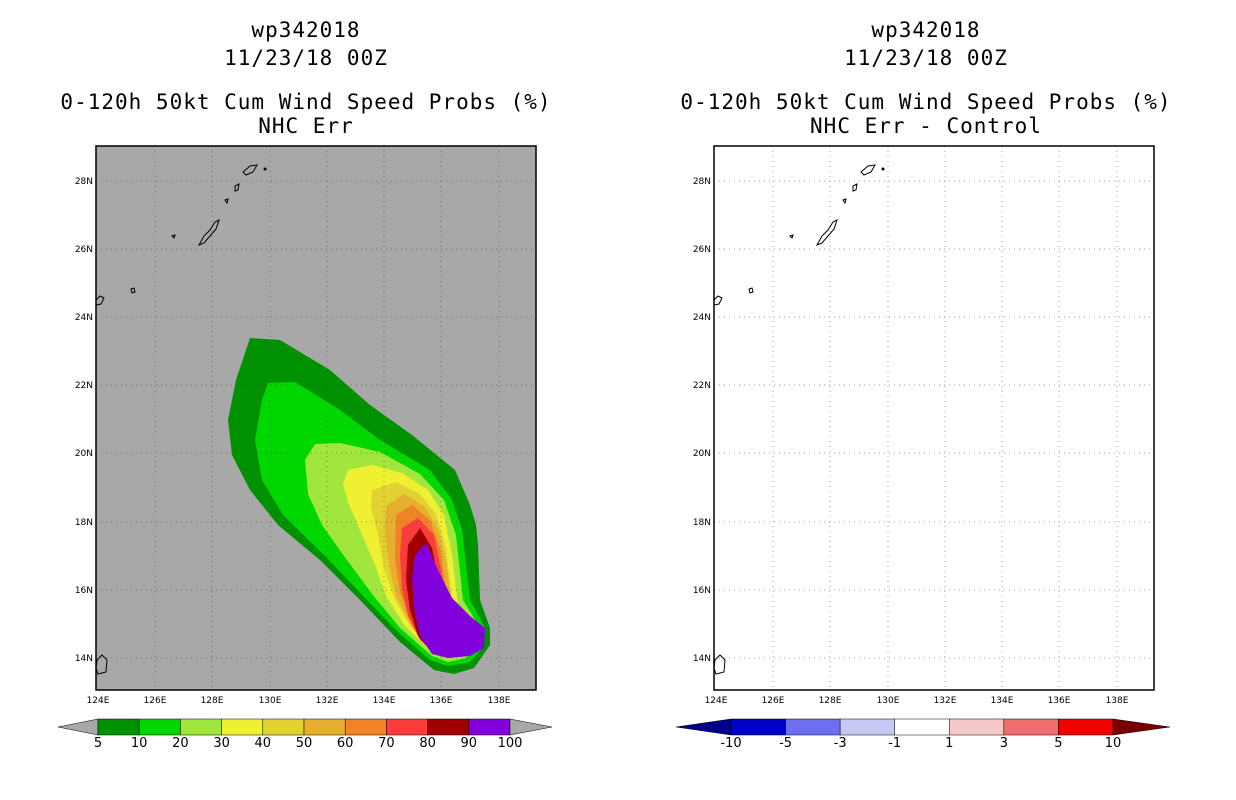 This screenshot has height=800, width=1236. What do you see at coordinates (345, 743) in the screenshot?
I see `colorbar-label: 60` at bounding box center [345, 743].